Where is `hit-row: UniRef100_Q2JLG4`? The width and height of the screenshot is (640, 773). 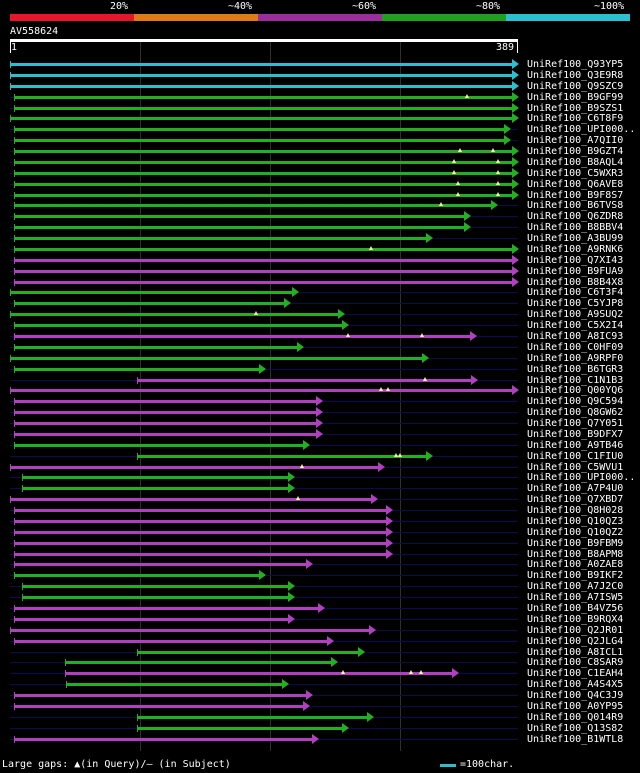
hit-row: UniRef100_Q2JLG4 is located at coordinates (320, 641).